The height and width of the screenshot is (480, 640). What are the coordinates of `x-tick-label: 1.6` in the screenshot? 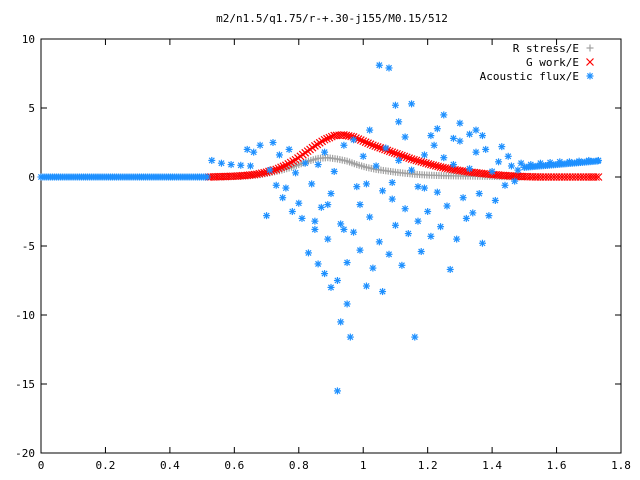 It's located at (557, 465).